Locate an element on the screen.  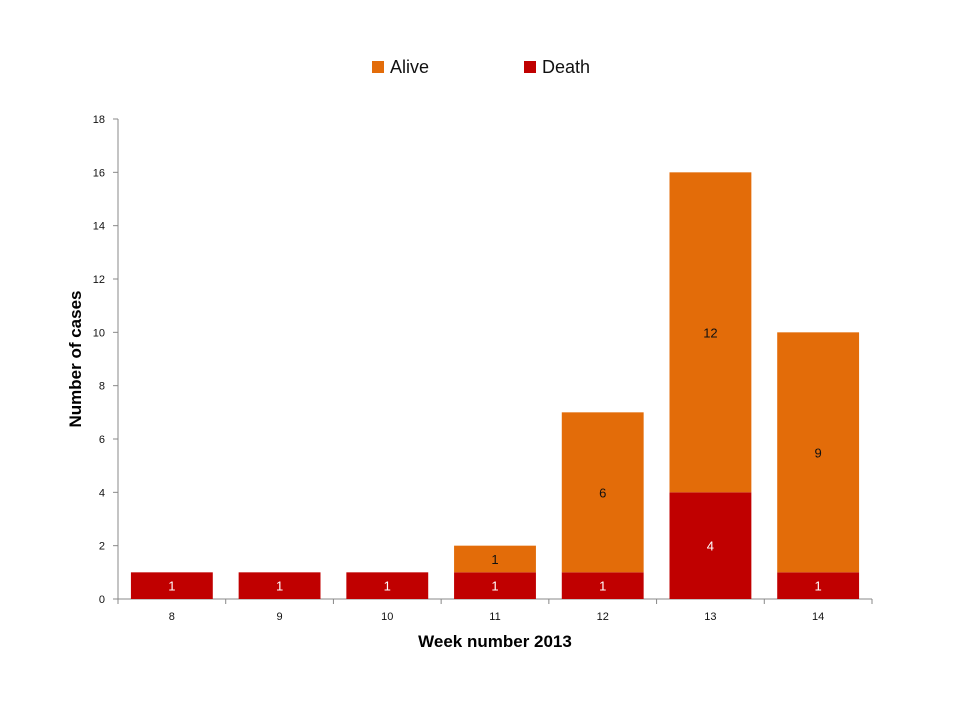
y-axis: 0 2 4 6 8 10 12 14 16 18 is located at coordinates (106, 360).